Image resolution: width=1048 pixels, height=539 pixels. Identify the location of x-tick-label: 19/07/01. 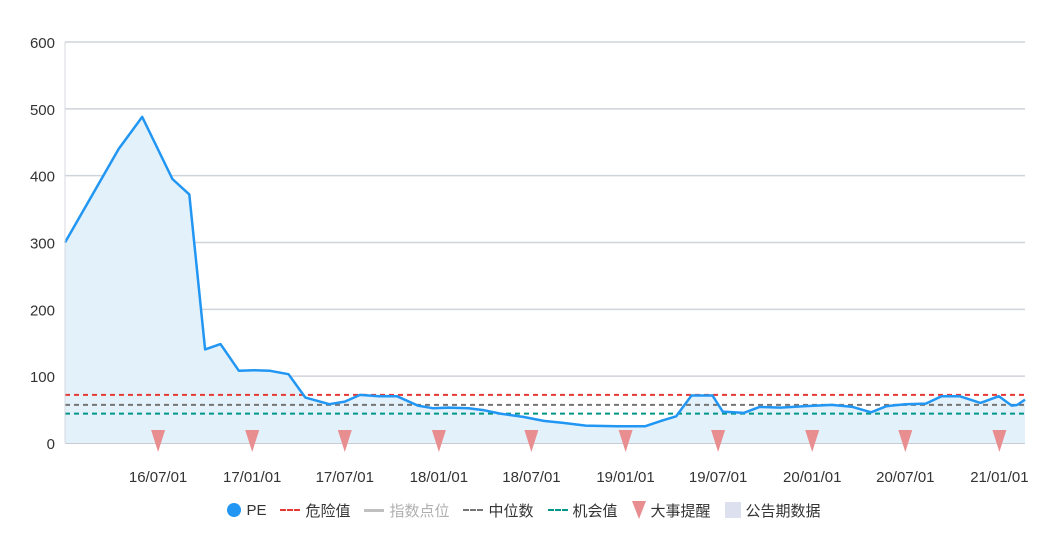
(718, 477).